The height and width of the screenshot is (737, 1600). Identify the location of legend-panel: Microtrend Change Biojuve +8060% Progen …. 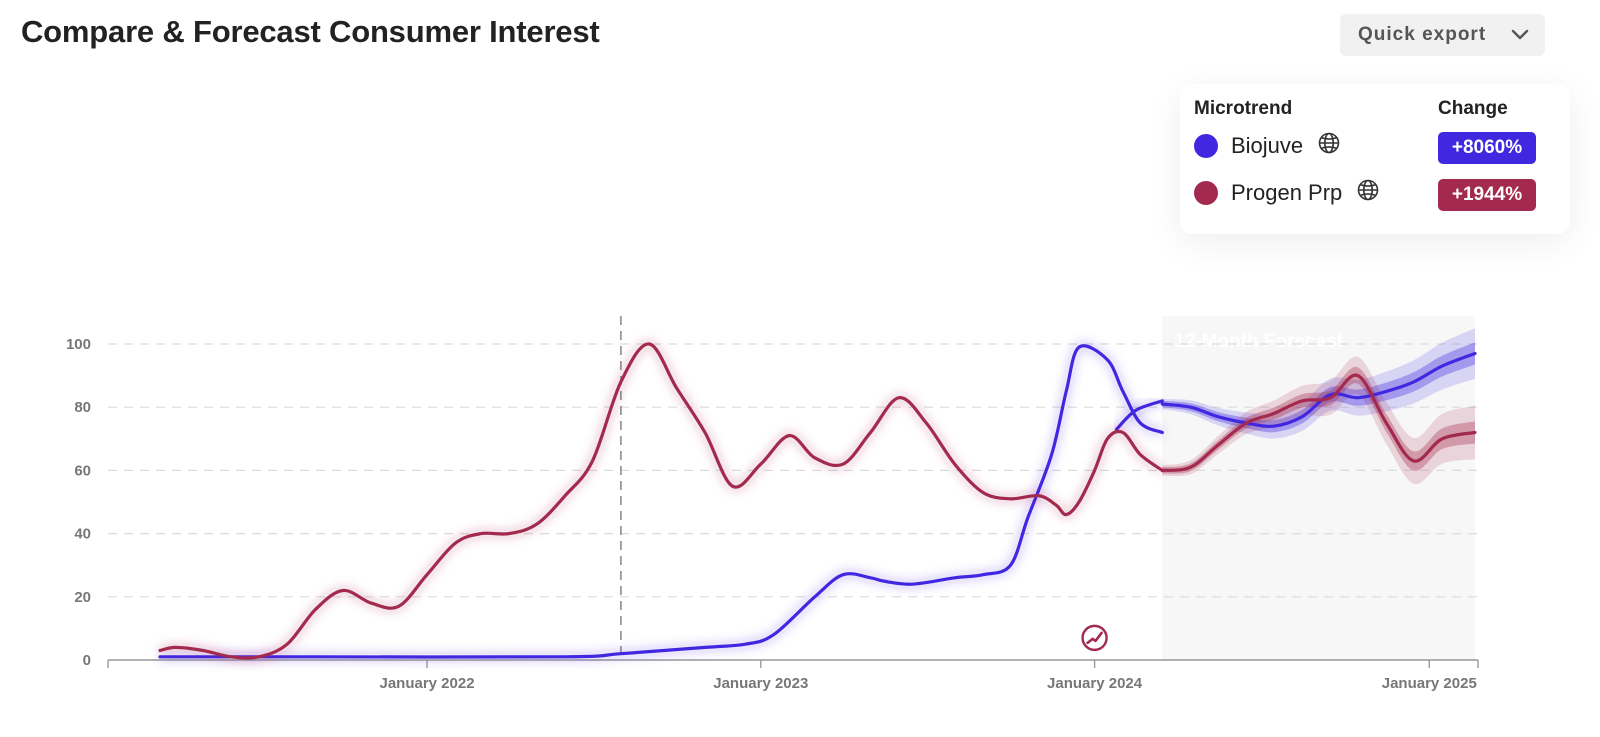
(1375, 159).